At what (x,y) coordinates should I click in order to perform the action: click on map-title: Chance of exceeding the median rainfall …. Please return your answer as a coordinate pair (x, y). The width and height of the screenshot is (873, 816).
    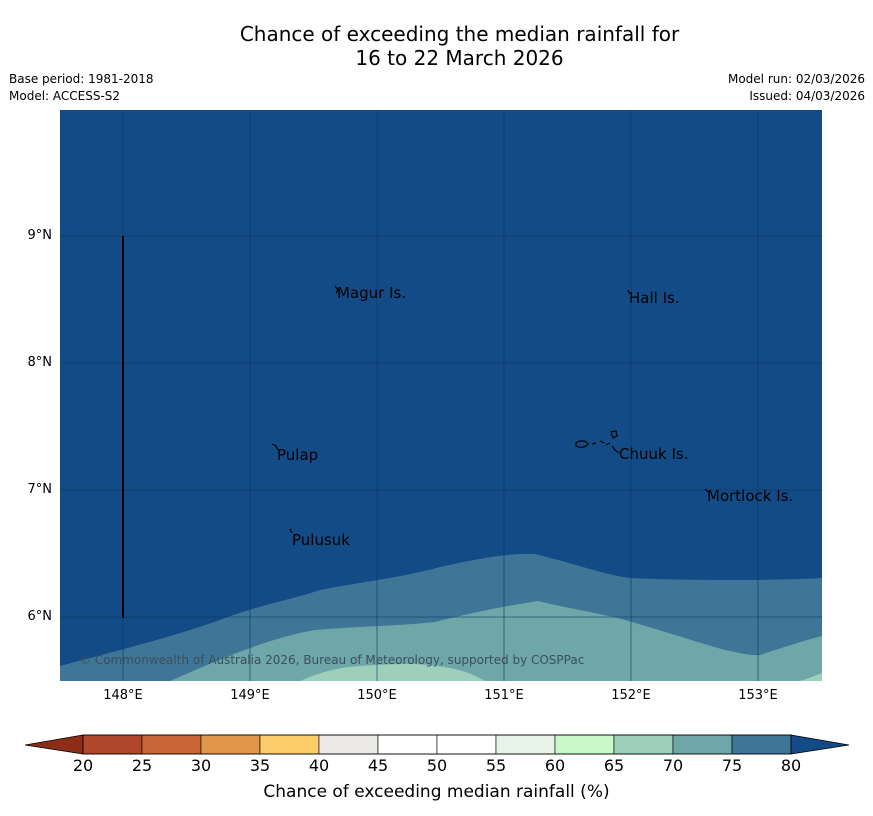
    Looking at the image, I should click on (436, 46).